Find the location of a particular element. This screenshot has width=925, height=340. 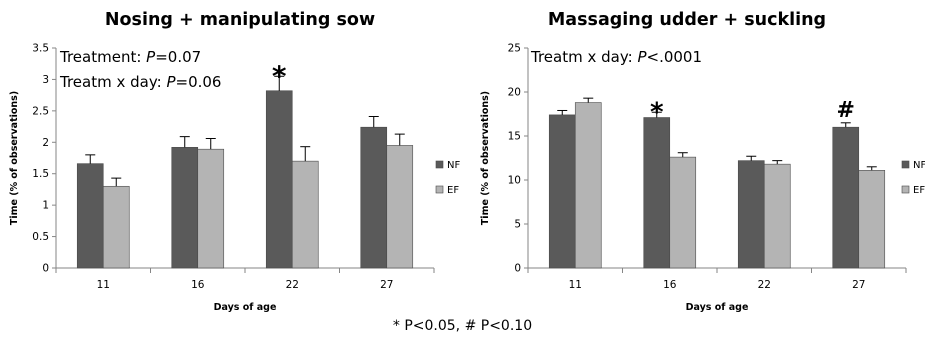

chart-title: Nosing + manipulating sow is located at coordinates (240, 20).